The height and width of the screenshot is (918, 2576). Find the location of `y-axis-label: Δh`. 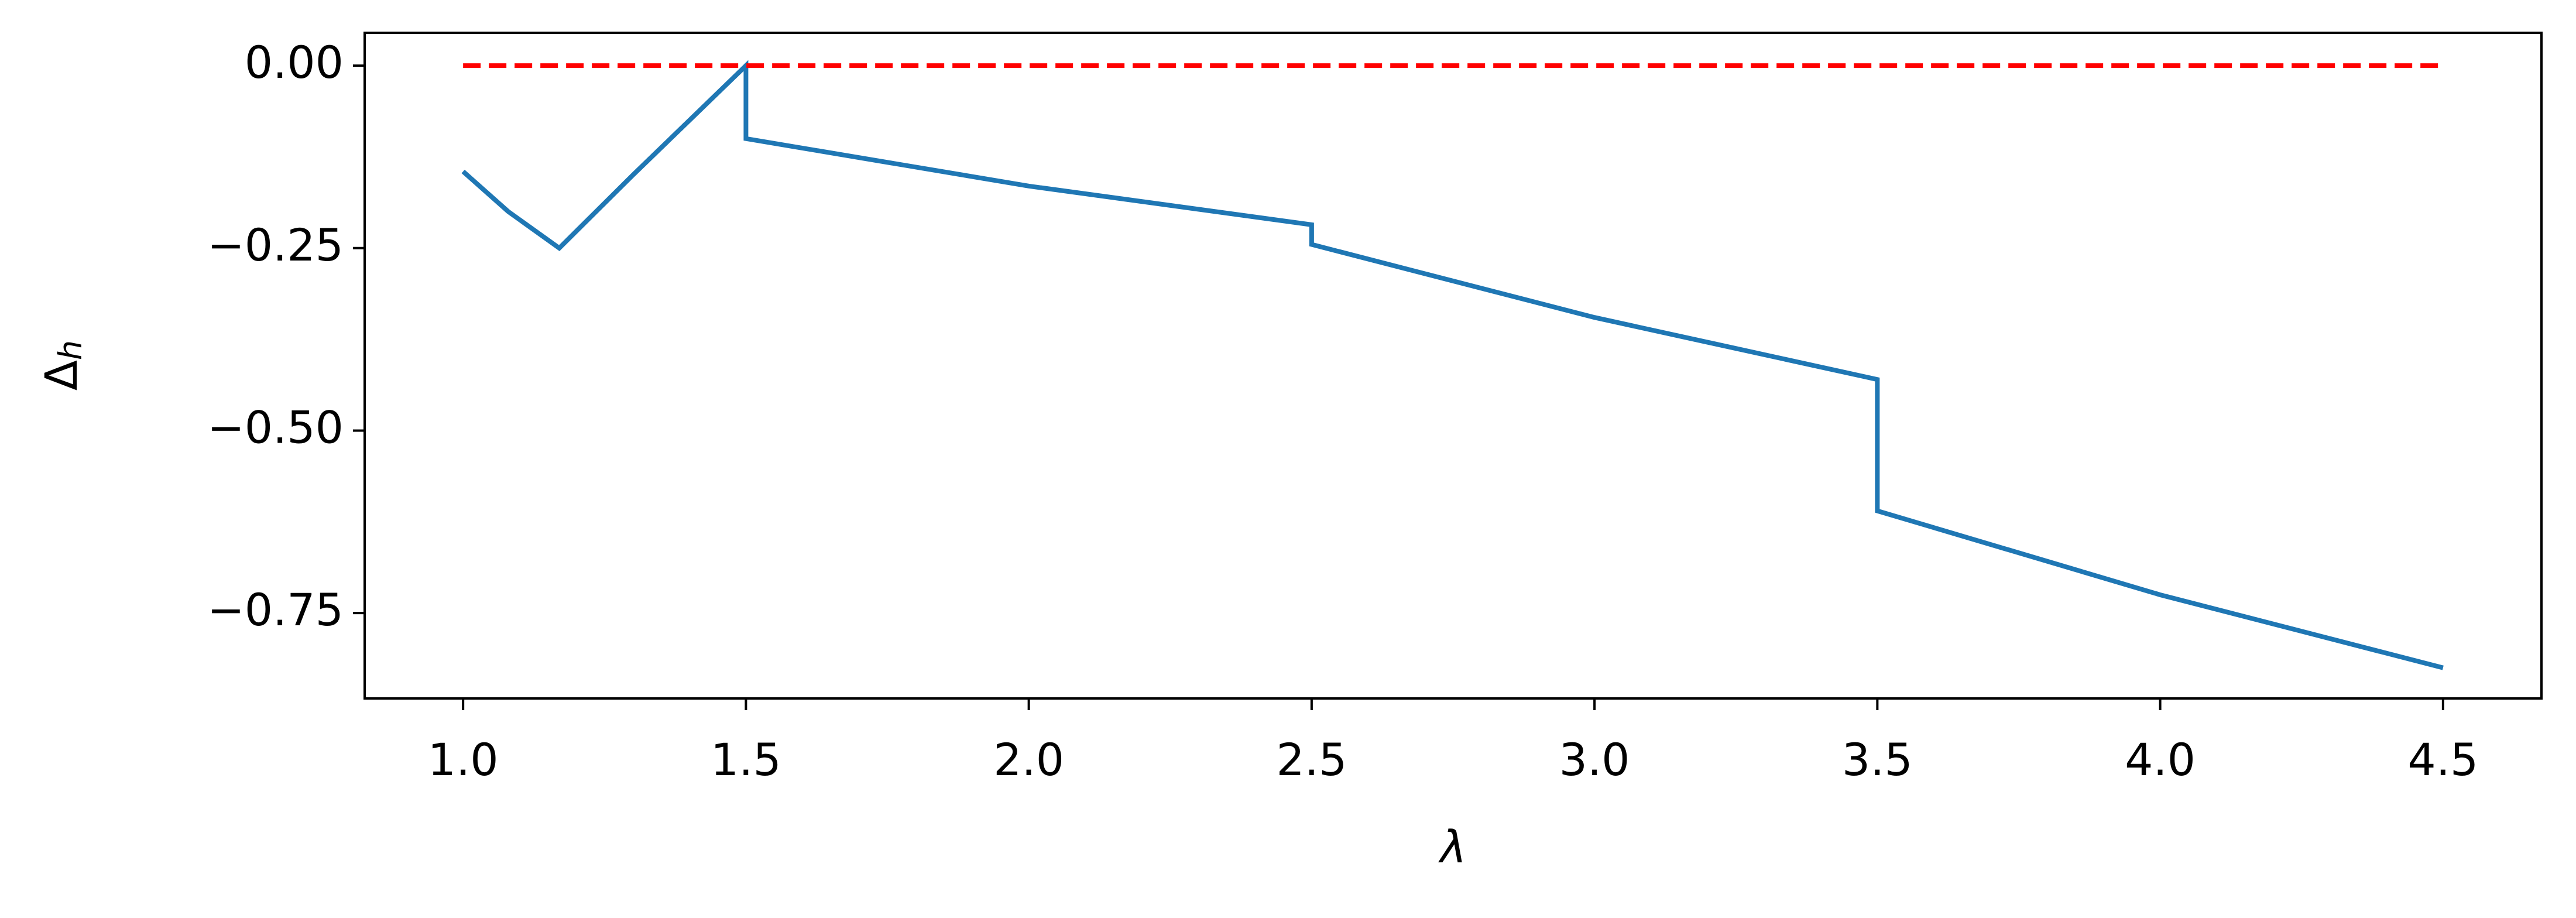

y-axis-label: Δh is located at coordinates (62, 365).